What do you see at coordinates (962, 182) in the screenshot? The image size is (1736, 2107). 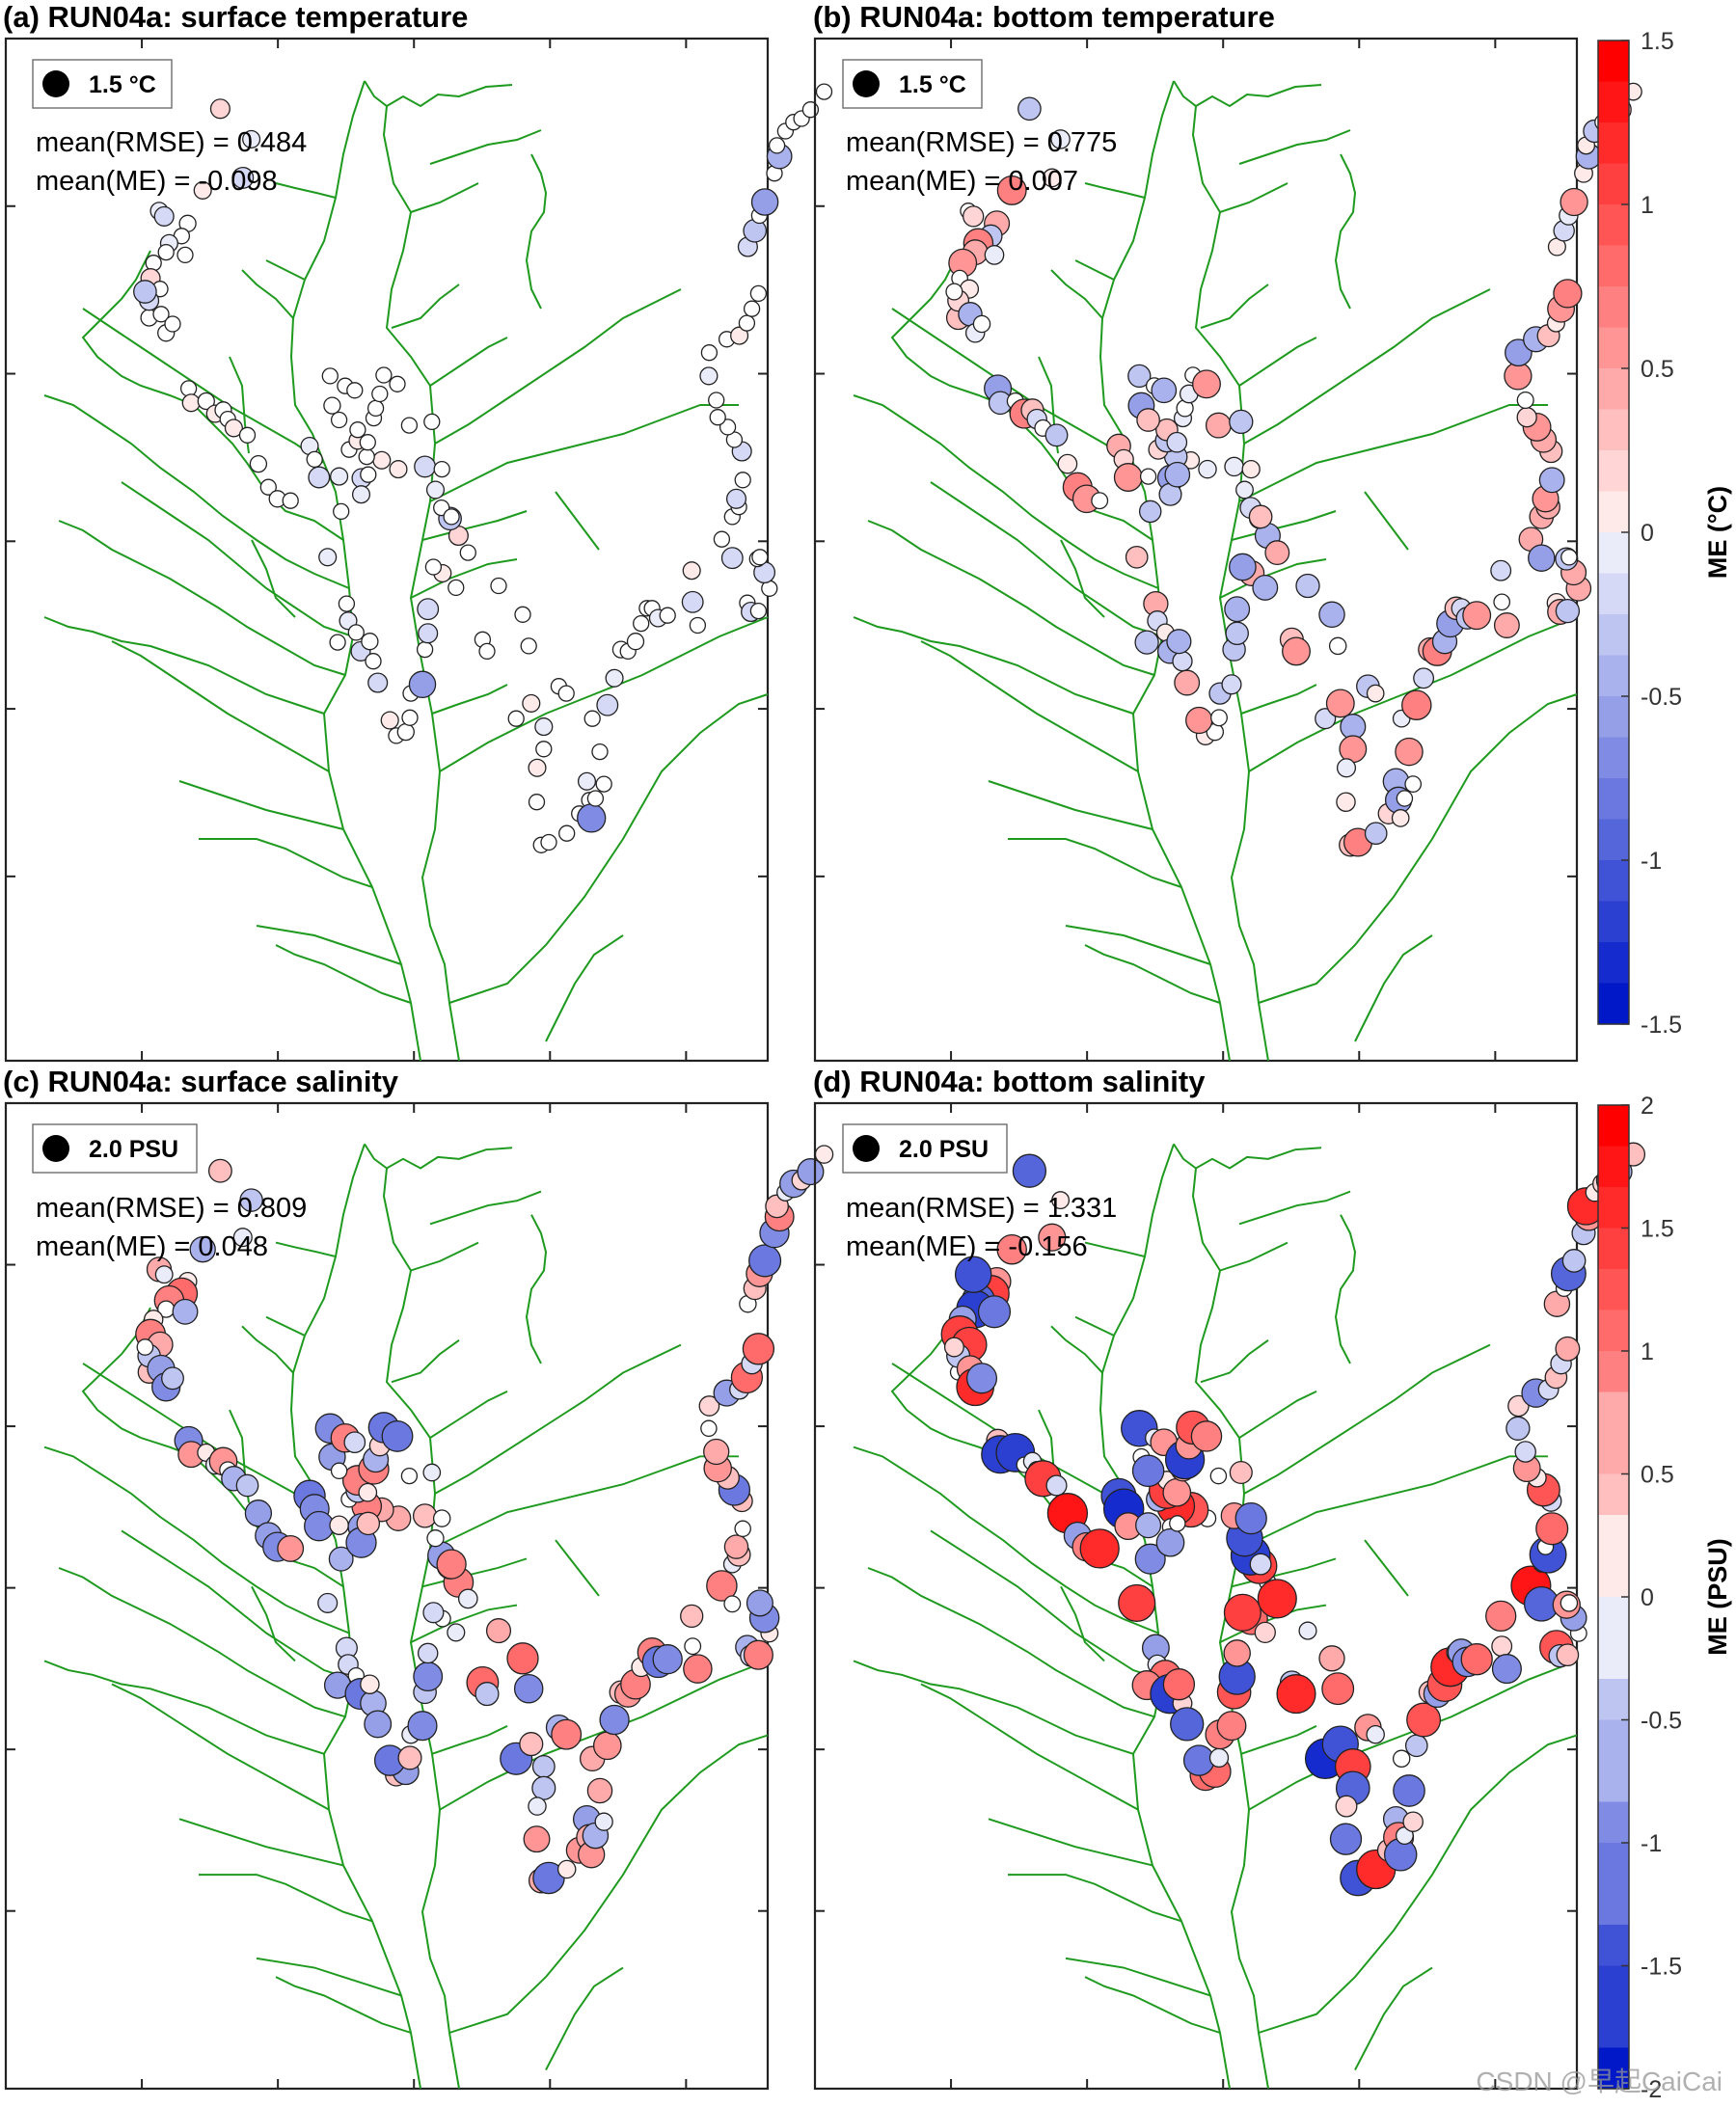 I see `me-text: mean(ME) = 0.007` at bounding box center [962, 182].